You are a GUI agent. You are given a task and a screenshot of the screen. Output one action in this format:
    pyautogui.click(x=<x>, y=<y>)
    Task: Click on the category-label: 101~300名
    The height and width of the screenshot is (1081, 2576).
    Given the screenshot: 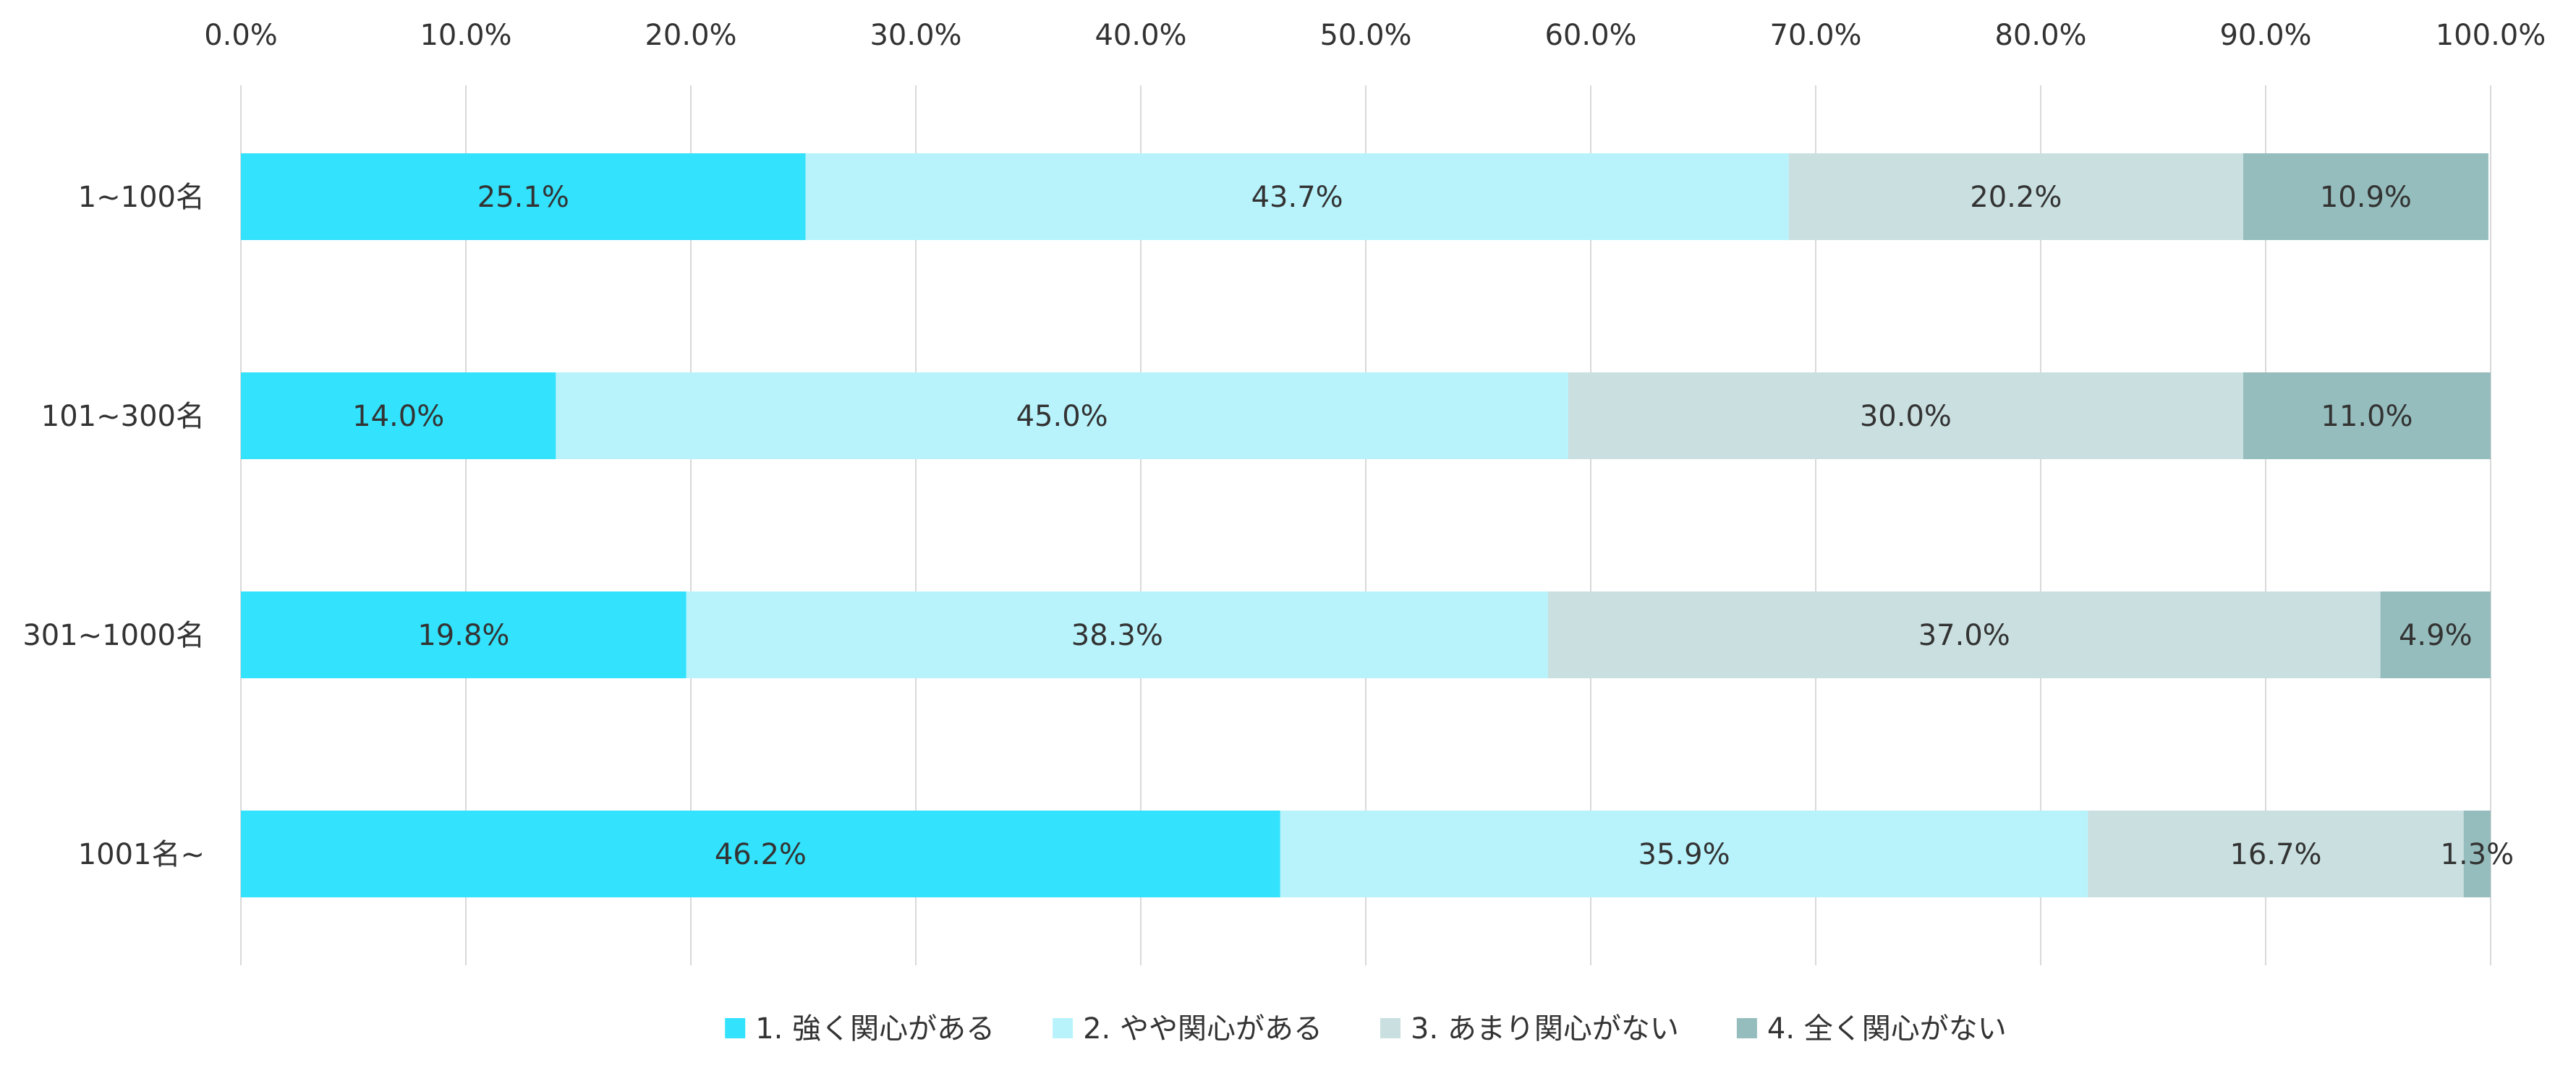 What is the action you would take?
    pyautogui.click(x=123, y=416)
    